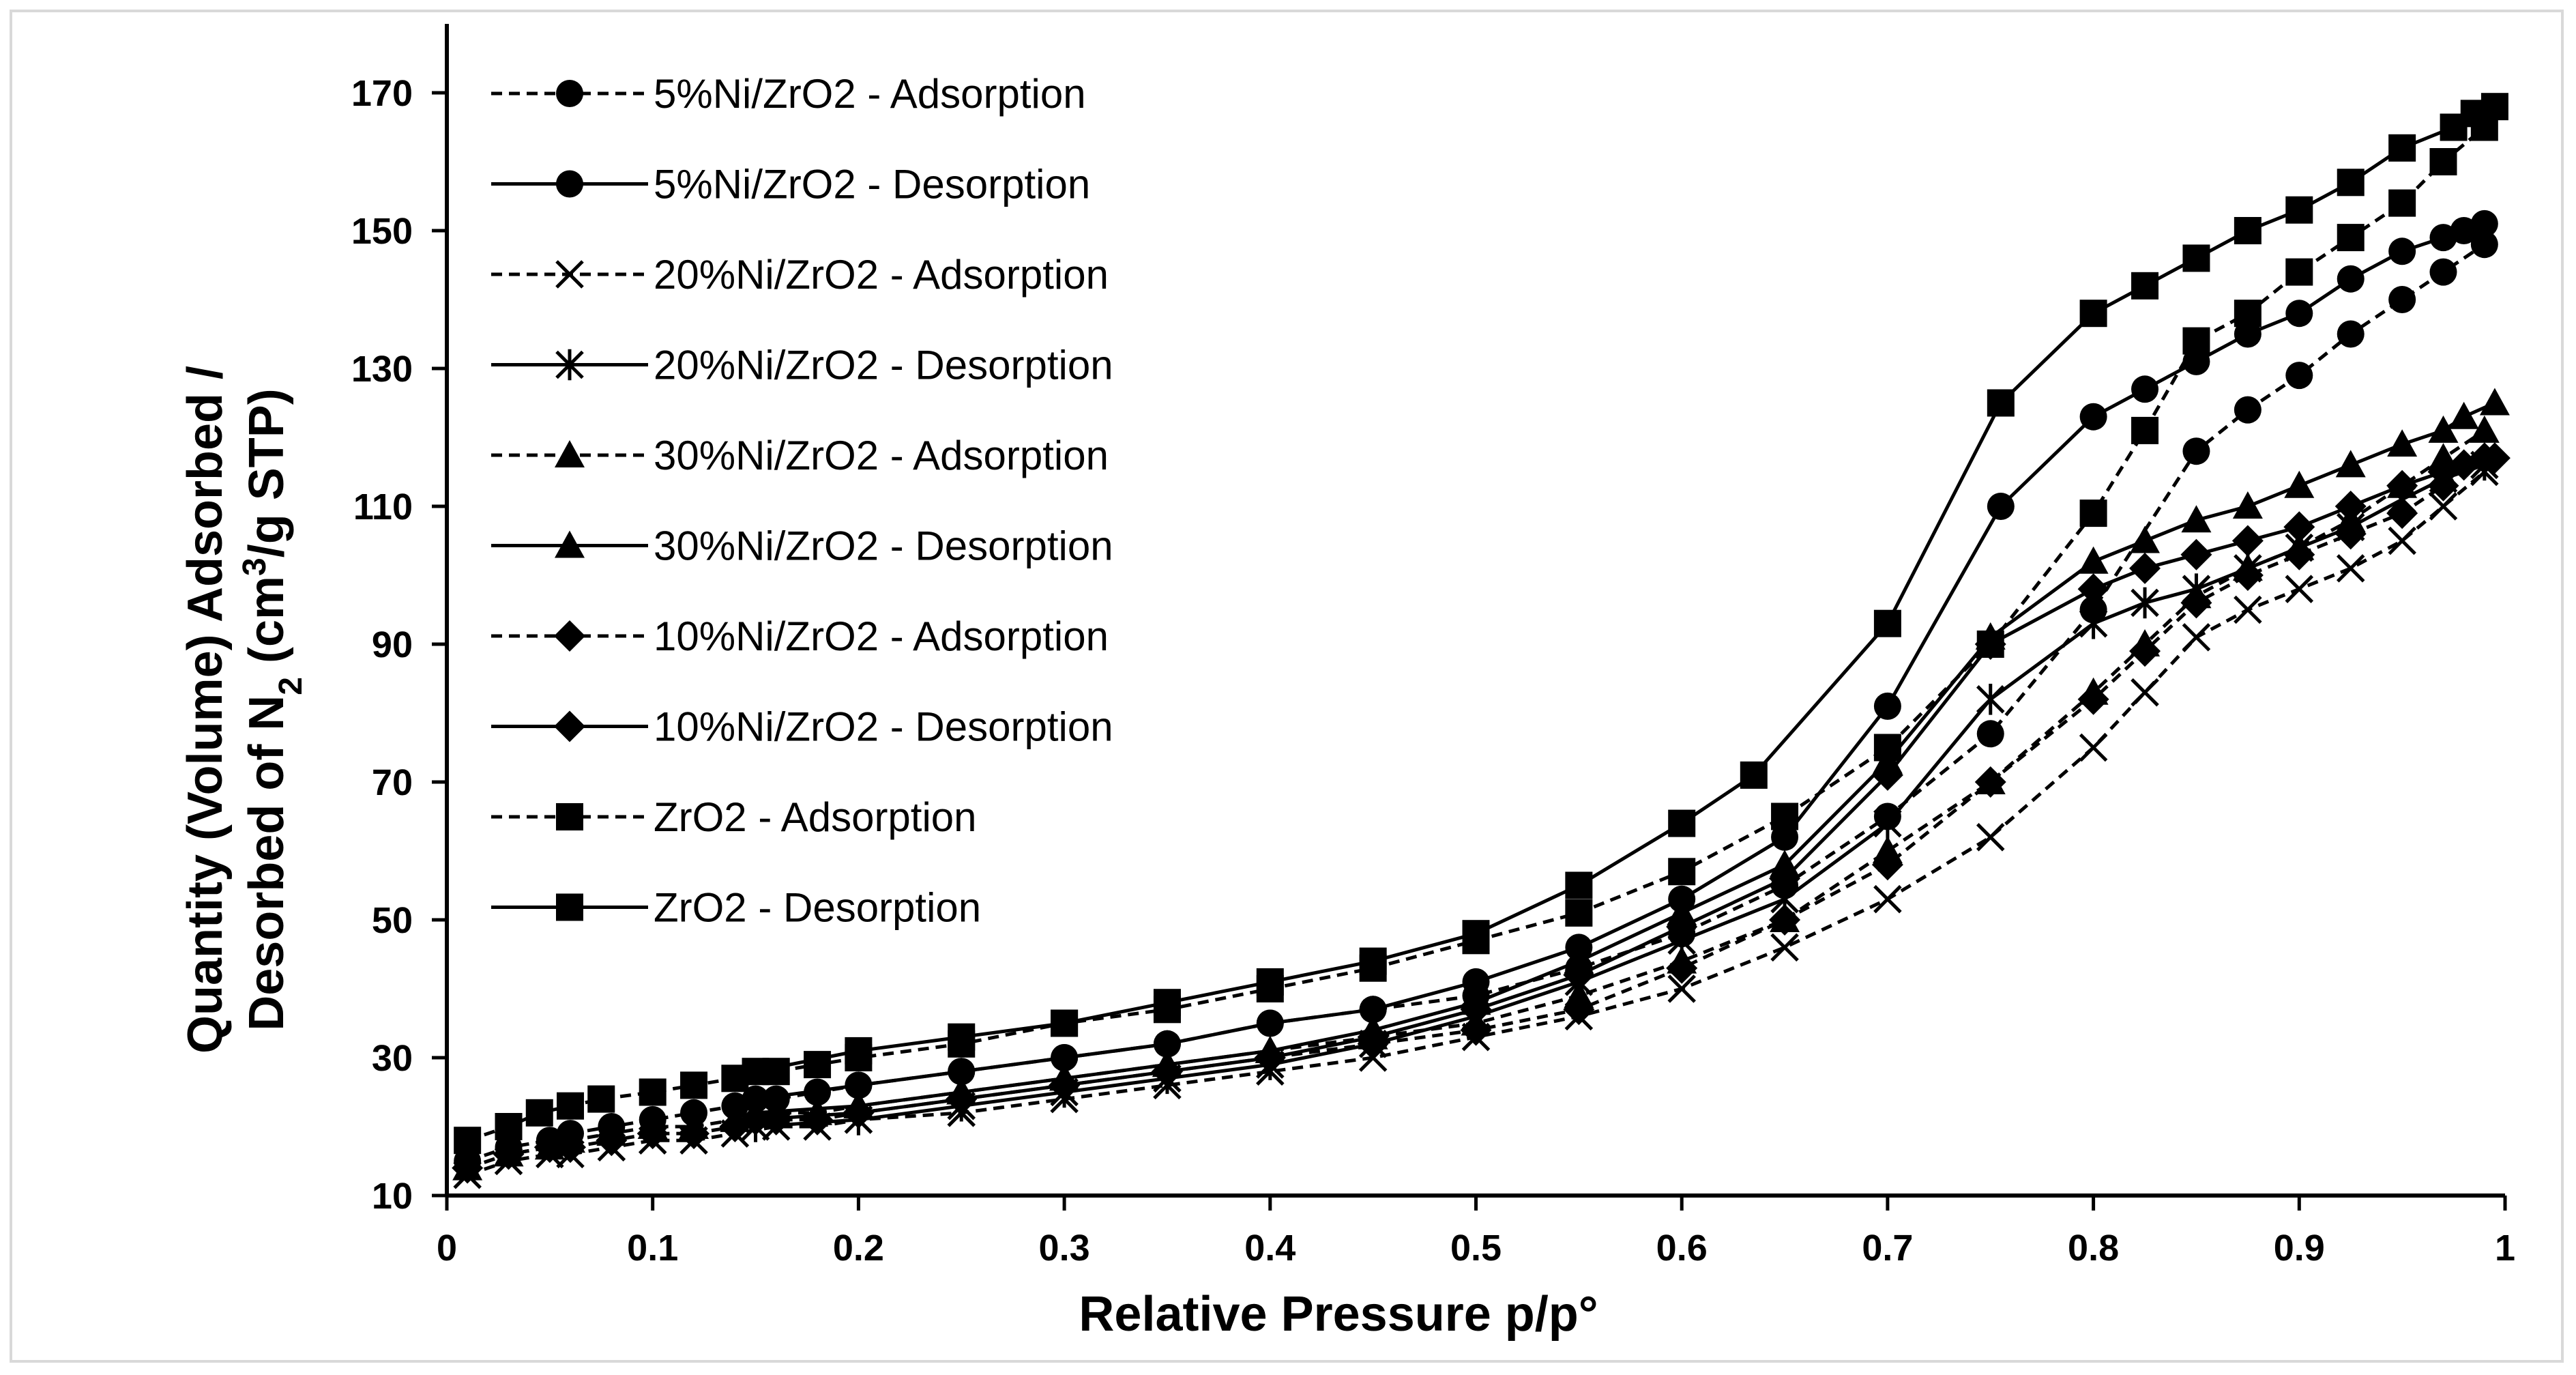 The image size is (2576, 1375). Describe the element at coordinates (392, 1196) in the screenshot. I see `y-tick-label: 10` at that location.